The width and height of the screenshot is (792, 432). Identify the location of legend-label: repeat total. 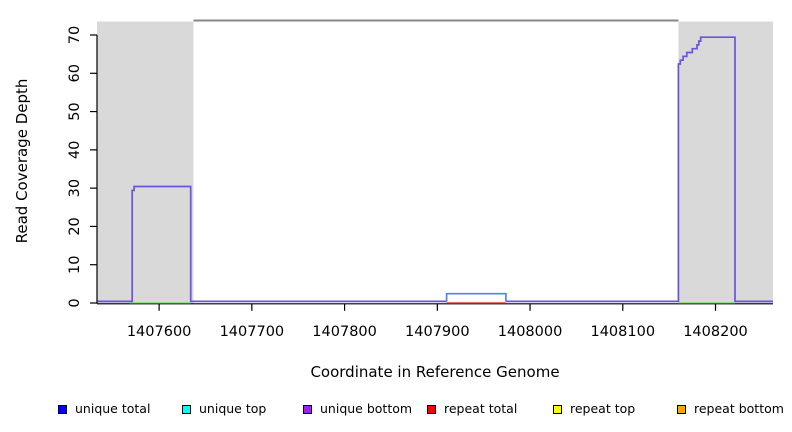
(481, 408).